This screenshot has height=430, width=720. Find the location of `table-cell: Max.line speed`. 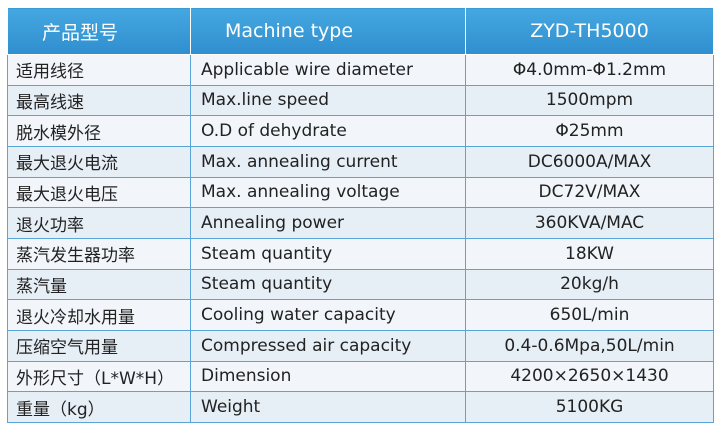

table-cell: Max.line speed is located at coordinates (328, 100).